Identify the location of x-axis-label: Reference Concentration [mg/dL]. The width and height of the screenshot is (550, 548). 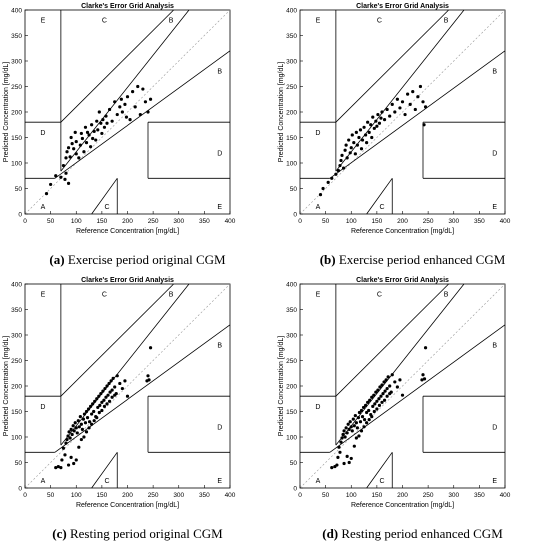
(127, 231).